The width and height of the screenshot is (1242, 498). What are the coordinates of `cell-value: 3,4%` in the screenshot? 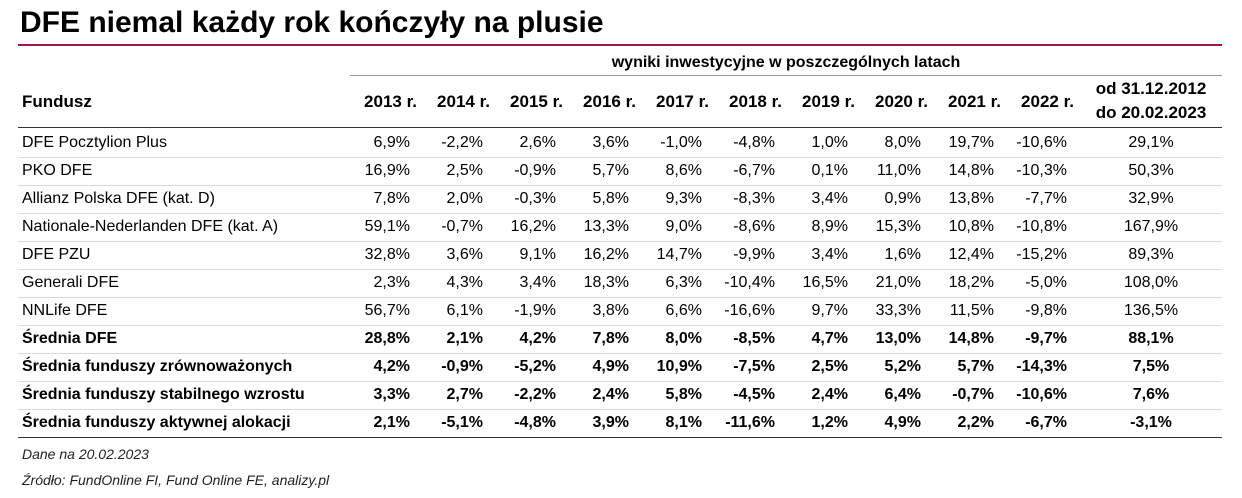 It's located at (537, 282).